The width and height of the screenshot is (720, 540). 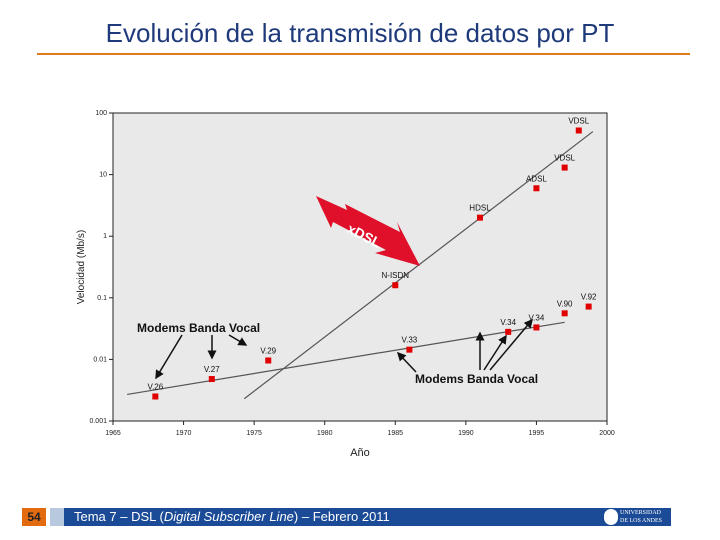 I want to click on point-label: N-ISDN, so click(x=396, y=275).